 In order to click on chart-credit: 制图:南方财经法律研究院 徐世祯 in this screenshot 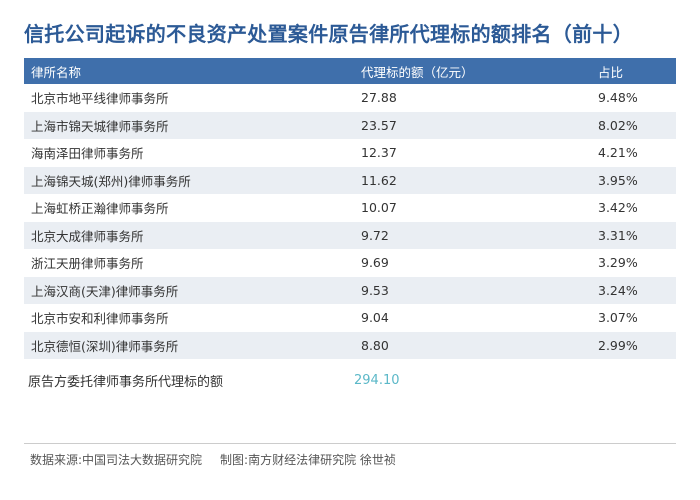, I will do `click(308, 460)`.